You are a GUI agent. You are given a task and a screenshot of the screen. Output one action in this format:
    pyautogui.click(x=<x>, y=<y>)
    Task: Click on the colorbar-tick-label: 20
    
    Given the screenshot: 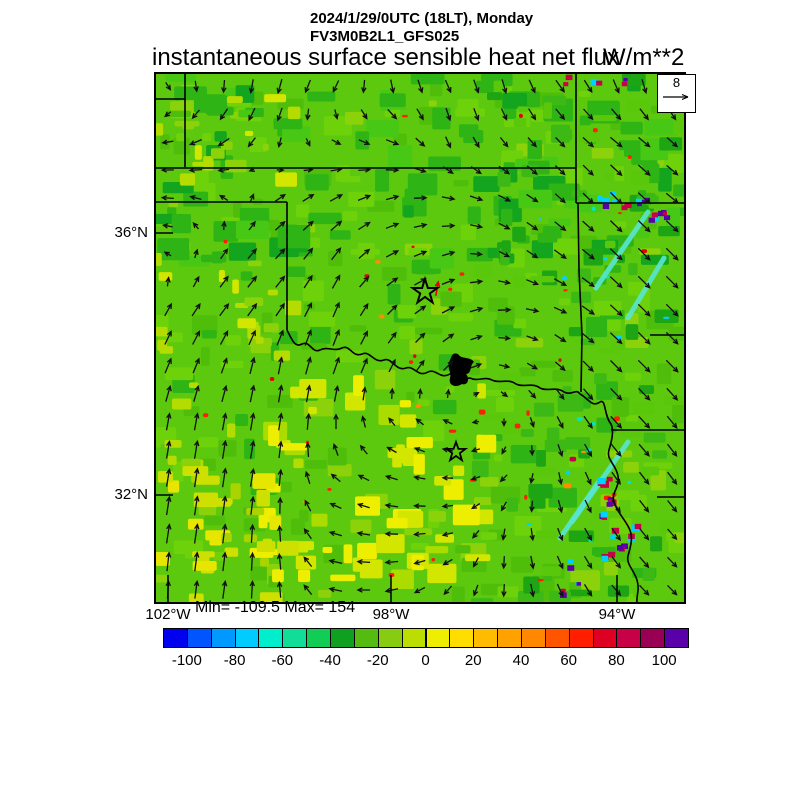 What is the action you would take?
    pyautogui.click(x=473, y=660)
    